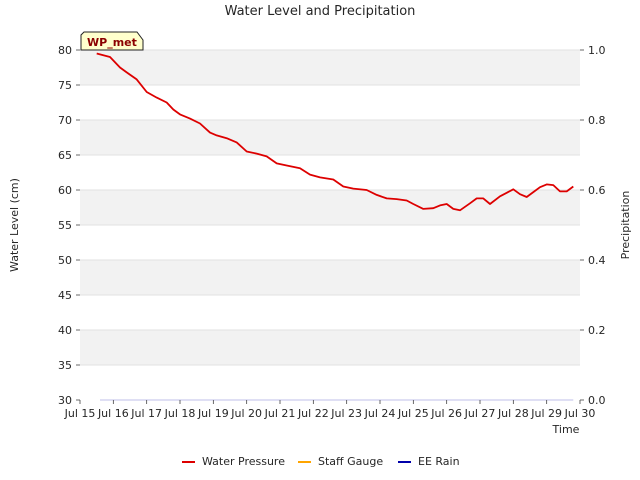 This screenshot has height=480, width=640. I want to click on chart-title: Water Level and Precipitation, so click(320, 11).